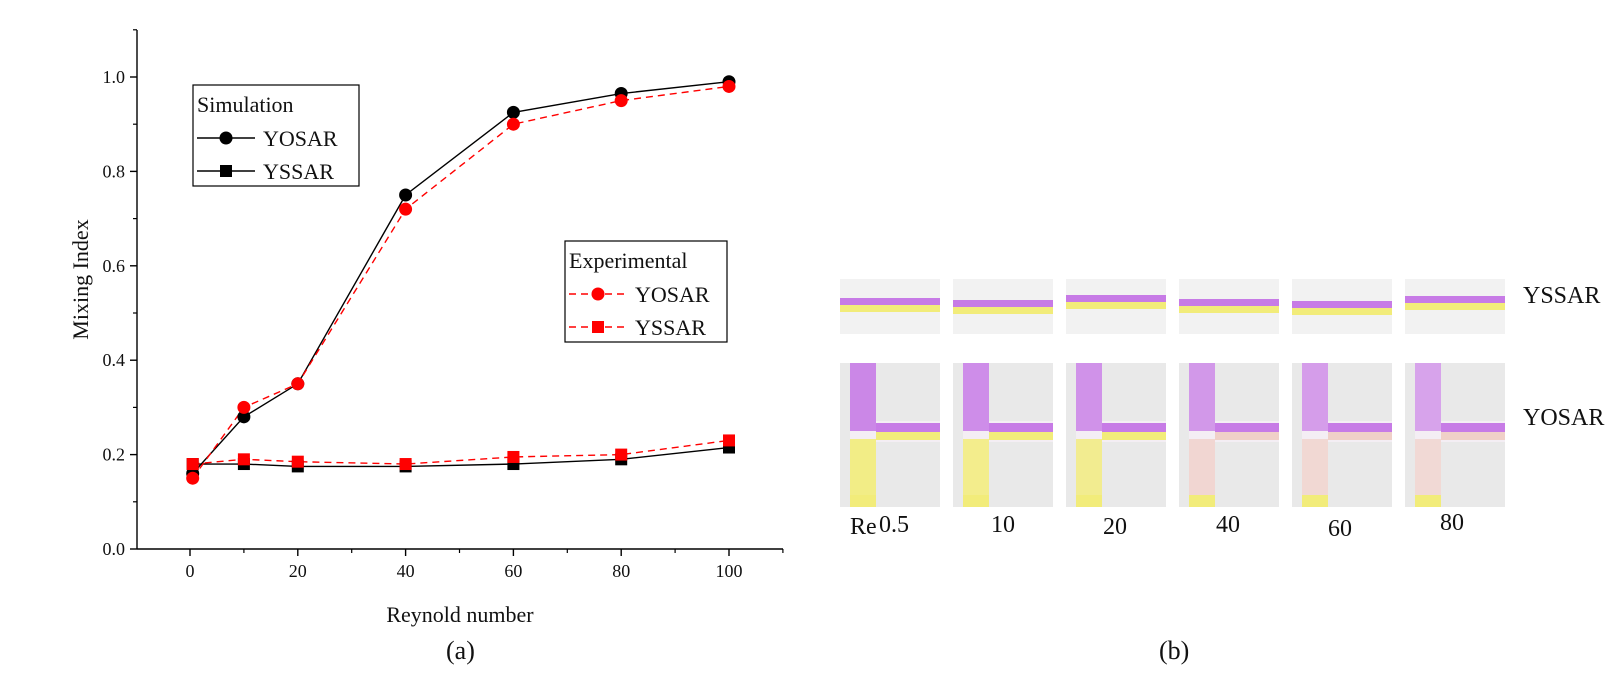 Image resolution: width=1624 pixels, height=680 pixels. What do you see at coordinates (729, 571) in the screenshot?
I see `x-tick-label: 100` at bounding box center [729, 571].